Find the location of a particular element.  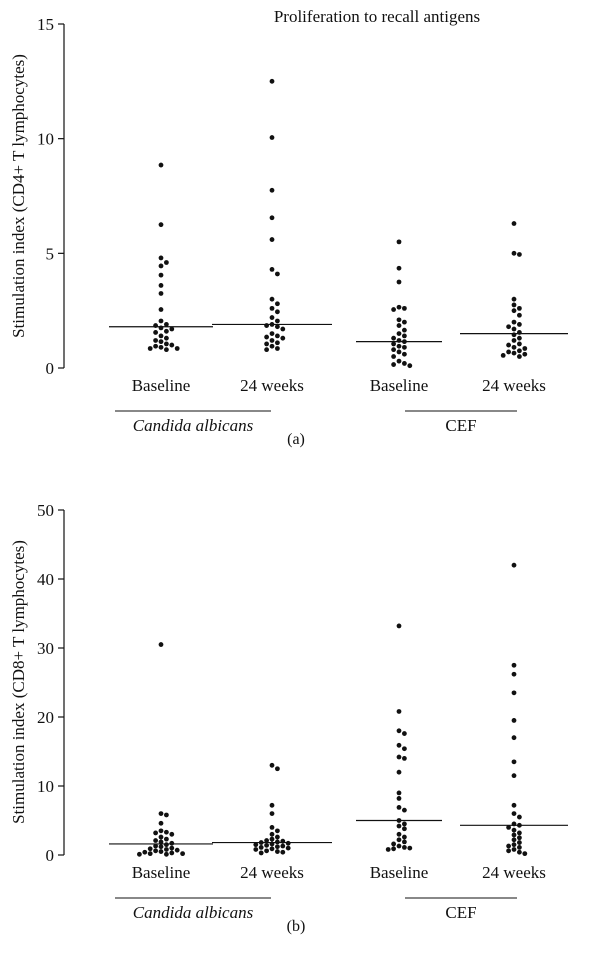

y-tick-label: 10 is located at coordinates (45, 786).